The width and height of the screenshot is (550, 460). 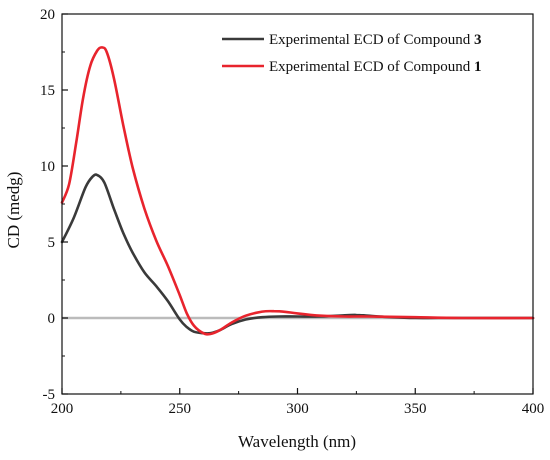 I want to click on legend-label-compound-3: Experimental ECD of Compound 3, so click(x=375, y=40).